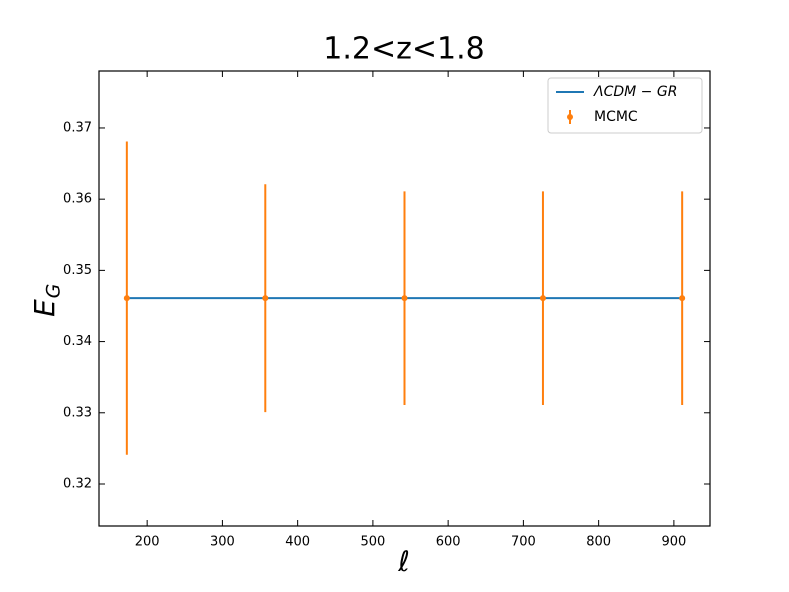  What do you see at coordinates (77, 341) in the screenshot?
I see `y-tick-label: 0.34` at bounding box center [77, 341].